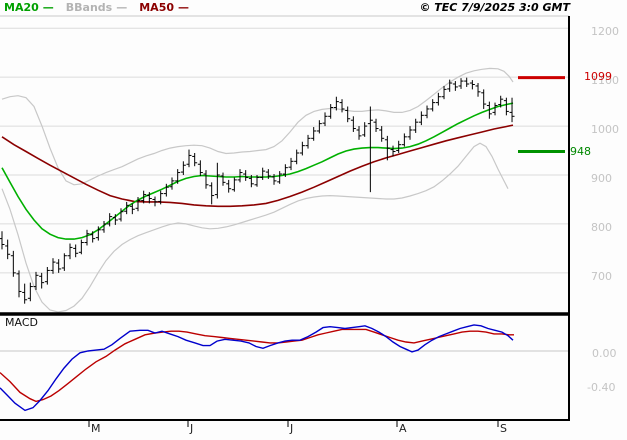  Describe the element at coordinates (48, 7) in the screenshot. I see `legend-ma20-swatch: —` at that location.